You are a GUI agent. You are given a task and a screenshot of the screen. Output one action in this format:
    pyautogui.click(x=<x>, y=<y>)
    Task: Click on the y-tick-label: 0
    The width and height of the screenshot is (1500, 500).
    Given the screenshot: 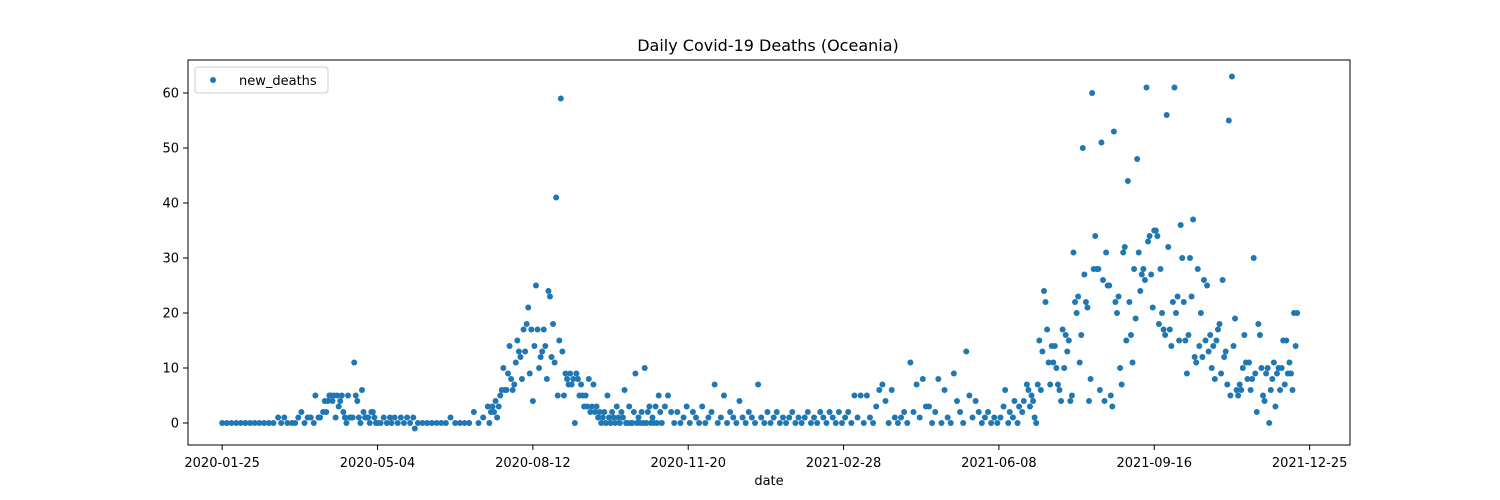 What is the action you would take?
    pyautogui.click(x=175, y=424)
    